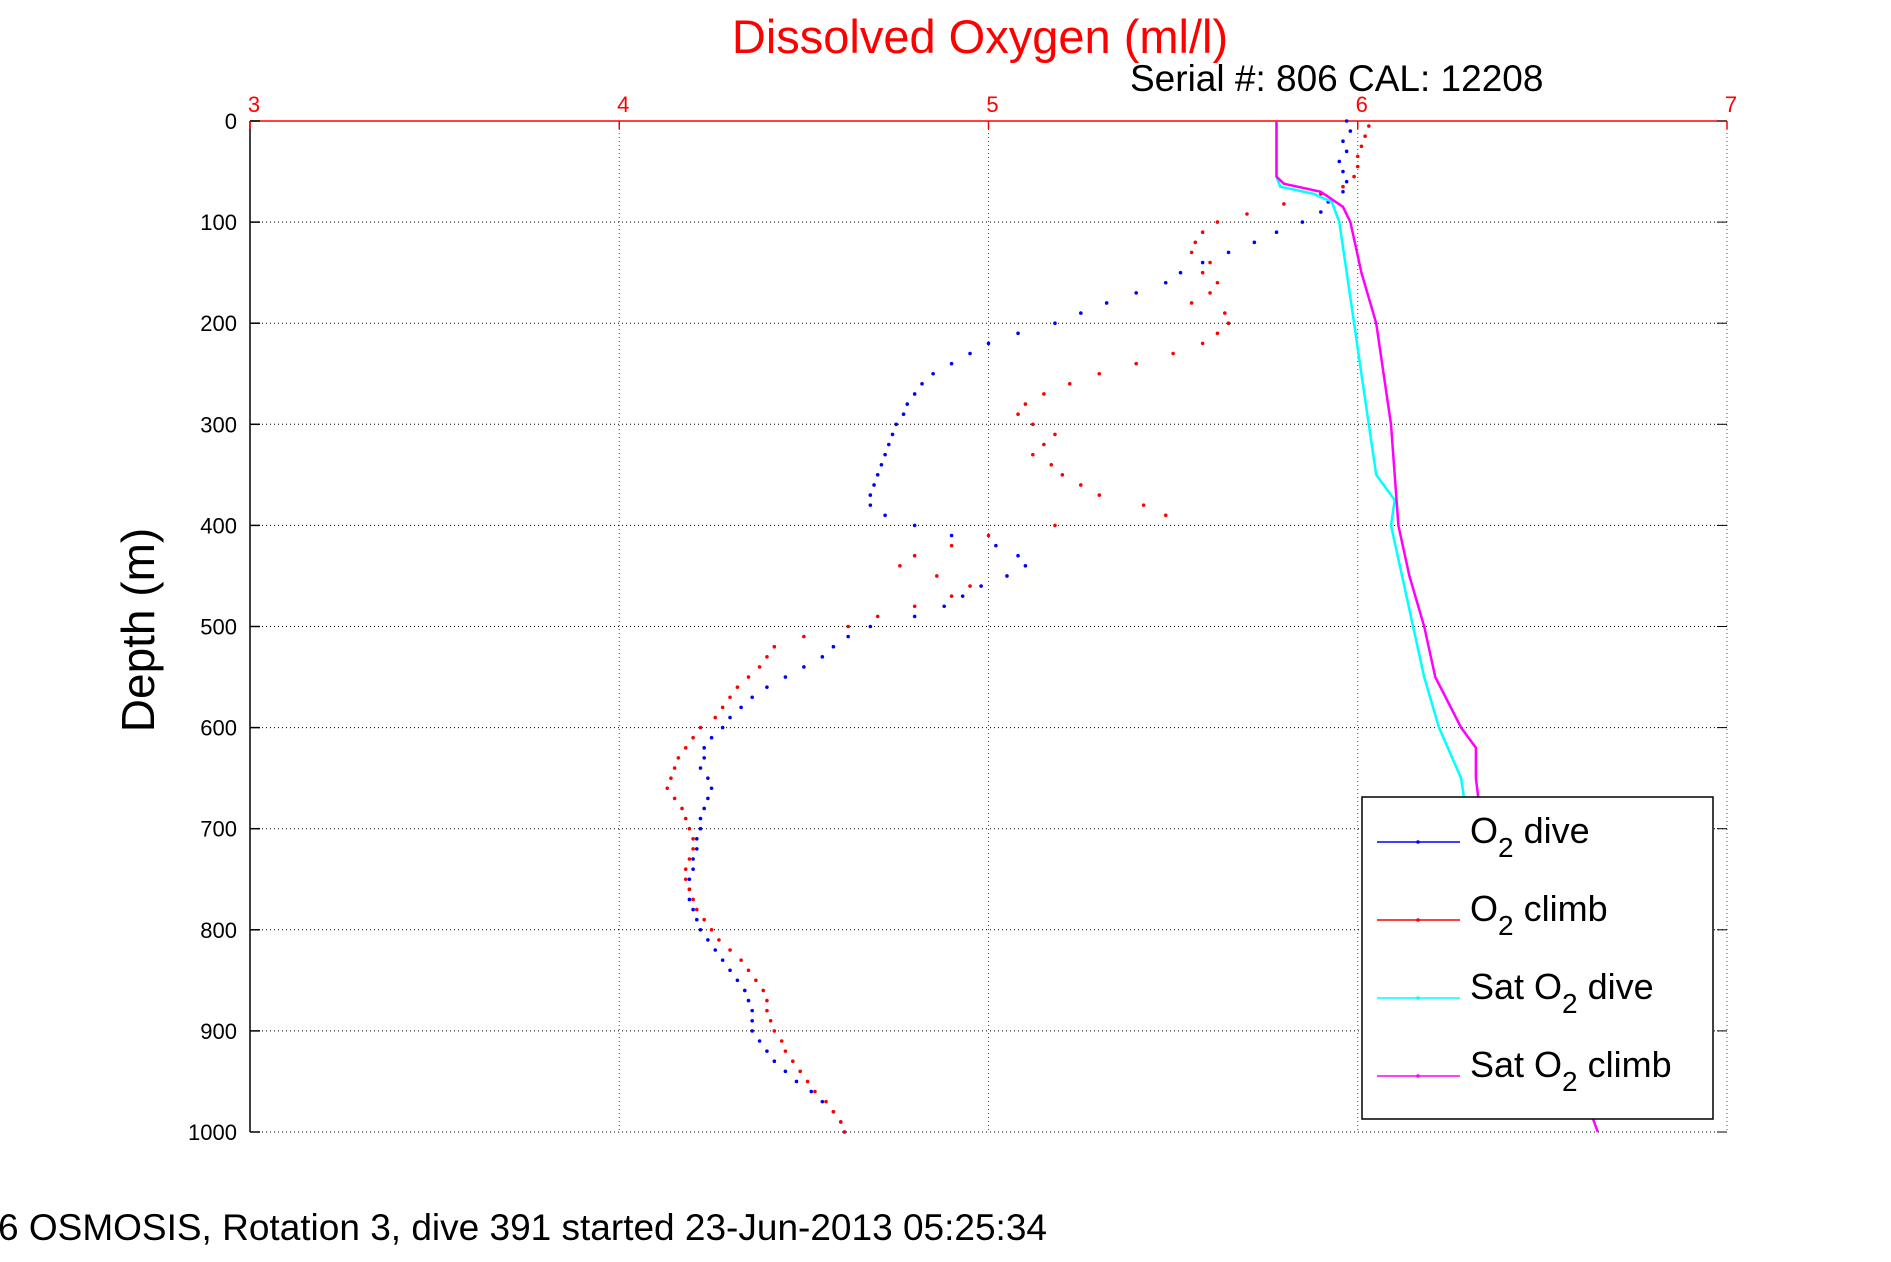 This screenshot has height=1262, width=1891. Describe the element at coordinates (1336, 78) in the screenshot. I see `chart-subtitle: Serial #: 806 CAL: 12208` at that location.